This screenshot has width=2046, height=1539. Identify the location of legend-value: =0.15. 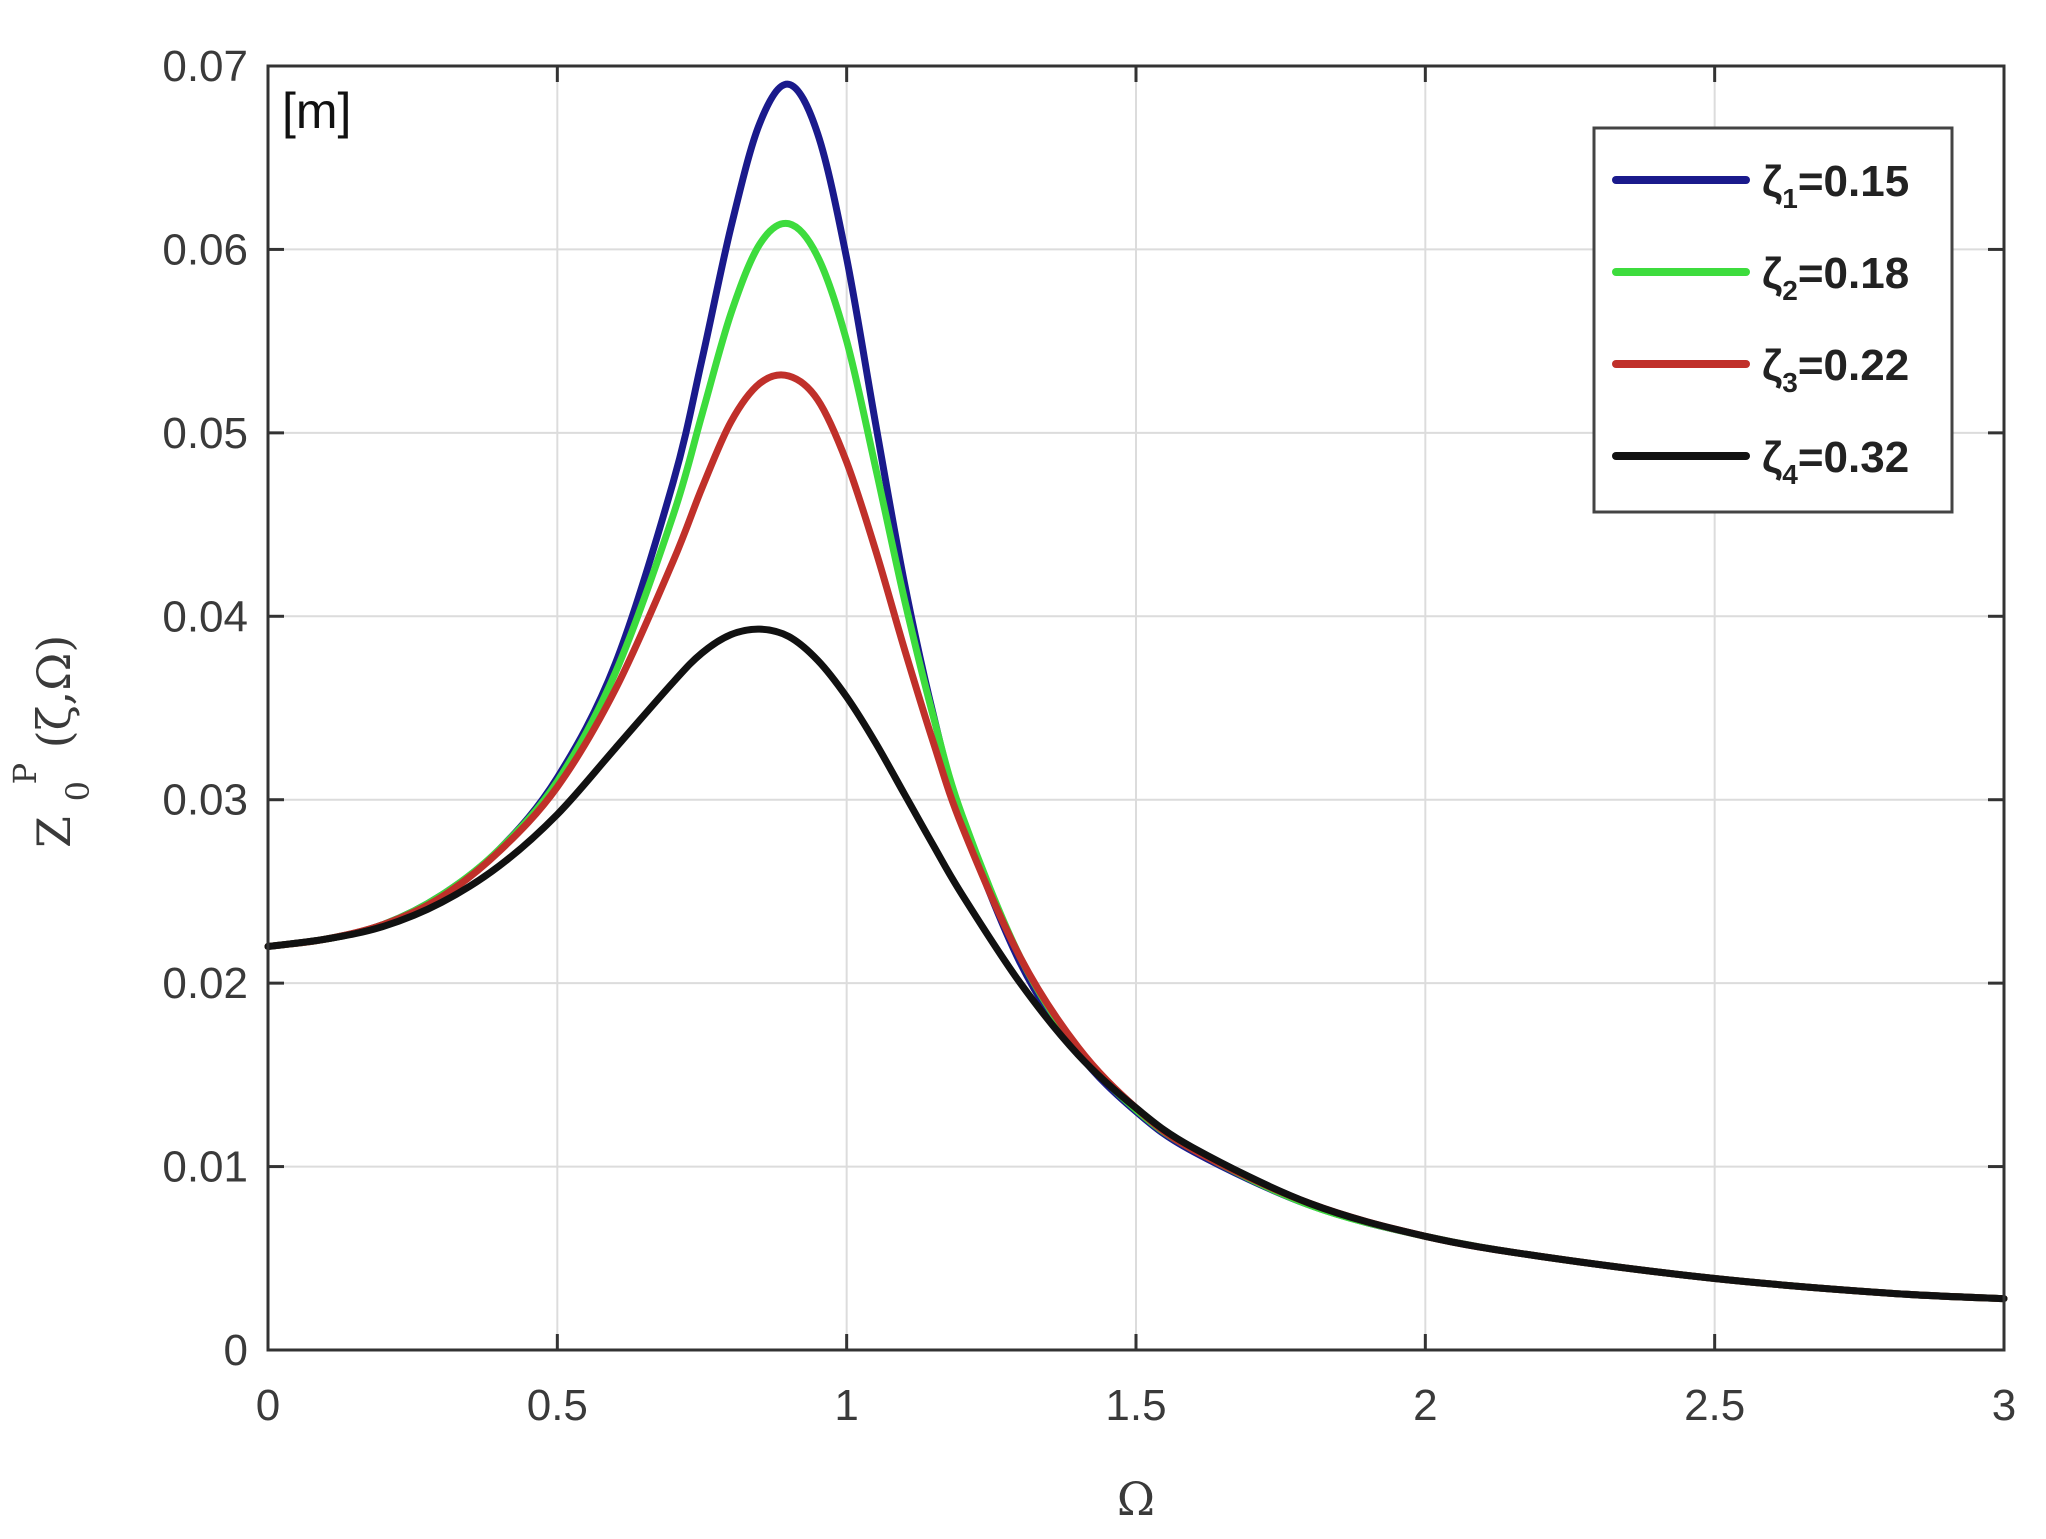
(1853, 181).